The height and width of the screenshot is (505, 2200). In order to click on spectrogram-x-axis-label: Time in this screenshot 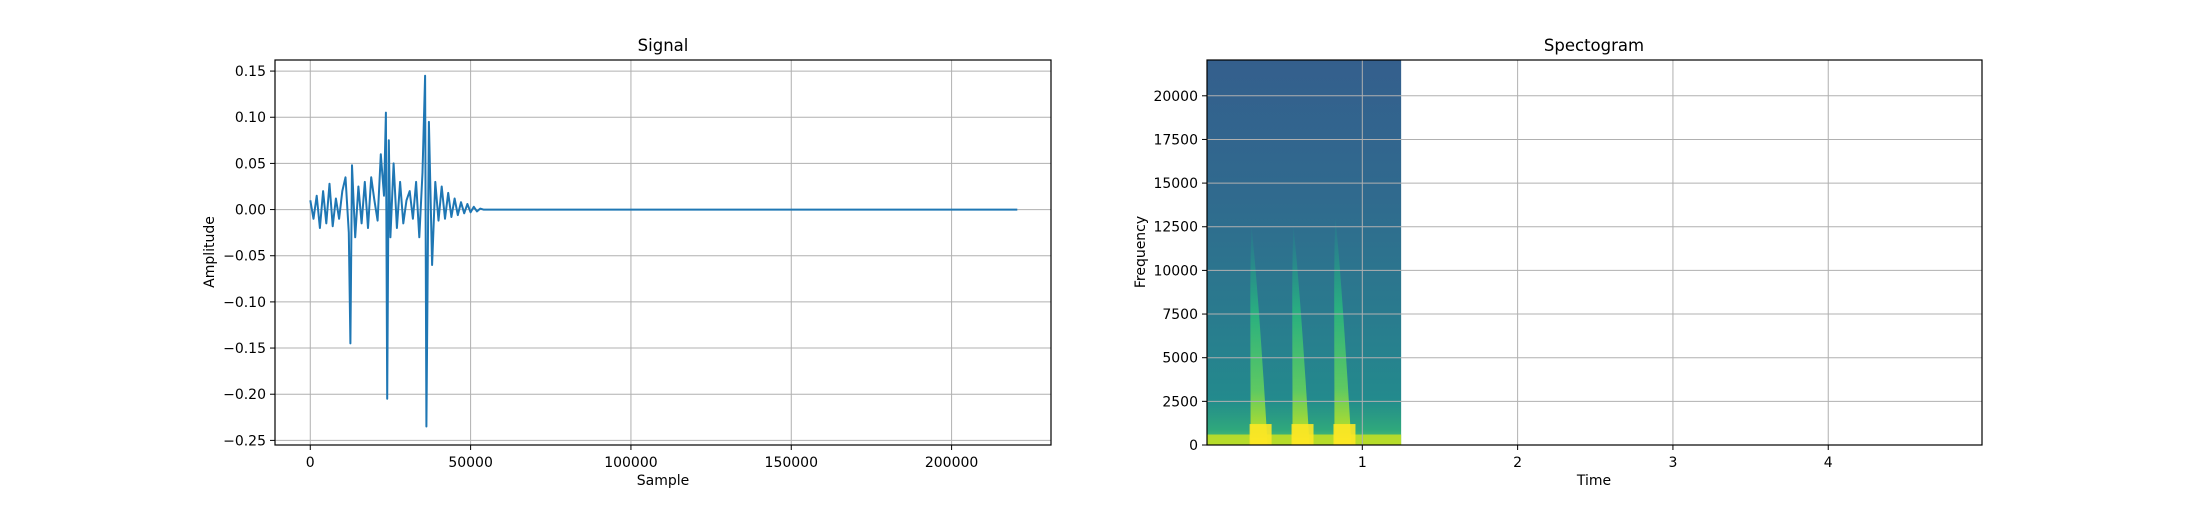, I will do `click(1593, 481)`.